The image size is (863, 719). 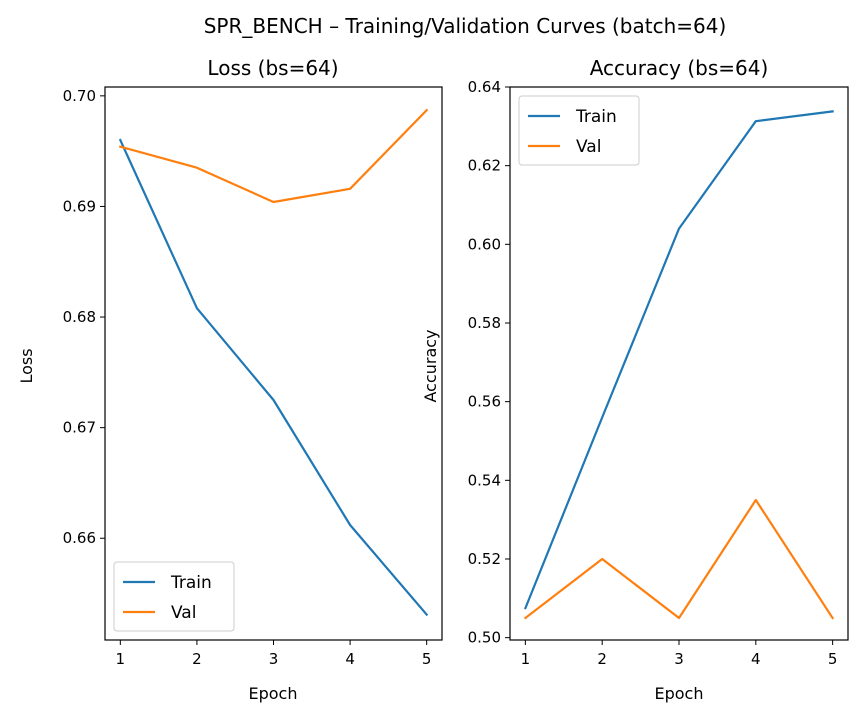 What do you see at coordinates (183, 613) in the screenshot?
I see `loss-legend-label-val: Val` at bounding box center [183, 613].